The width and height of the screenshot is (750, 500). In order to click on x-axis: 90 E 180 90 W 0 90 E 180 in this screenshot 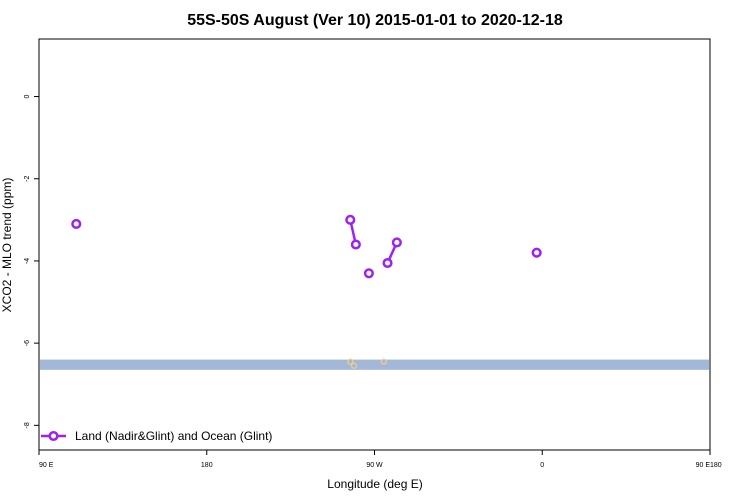, I will do `click(380, 459)`.